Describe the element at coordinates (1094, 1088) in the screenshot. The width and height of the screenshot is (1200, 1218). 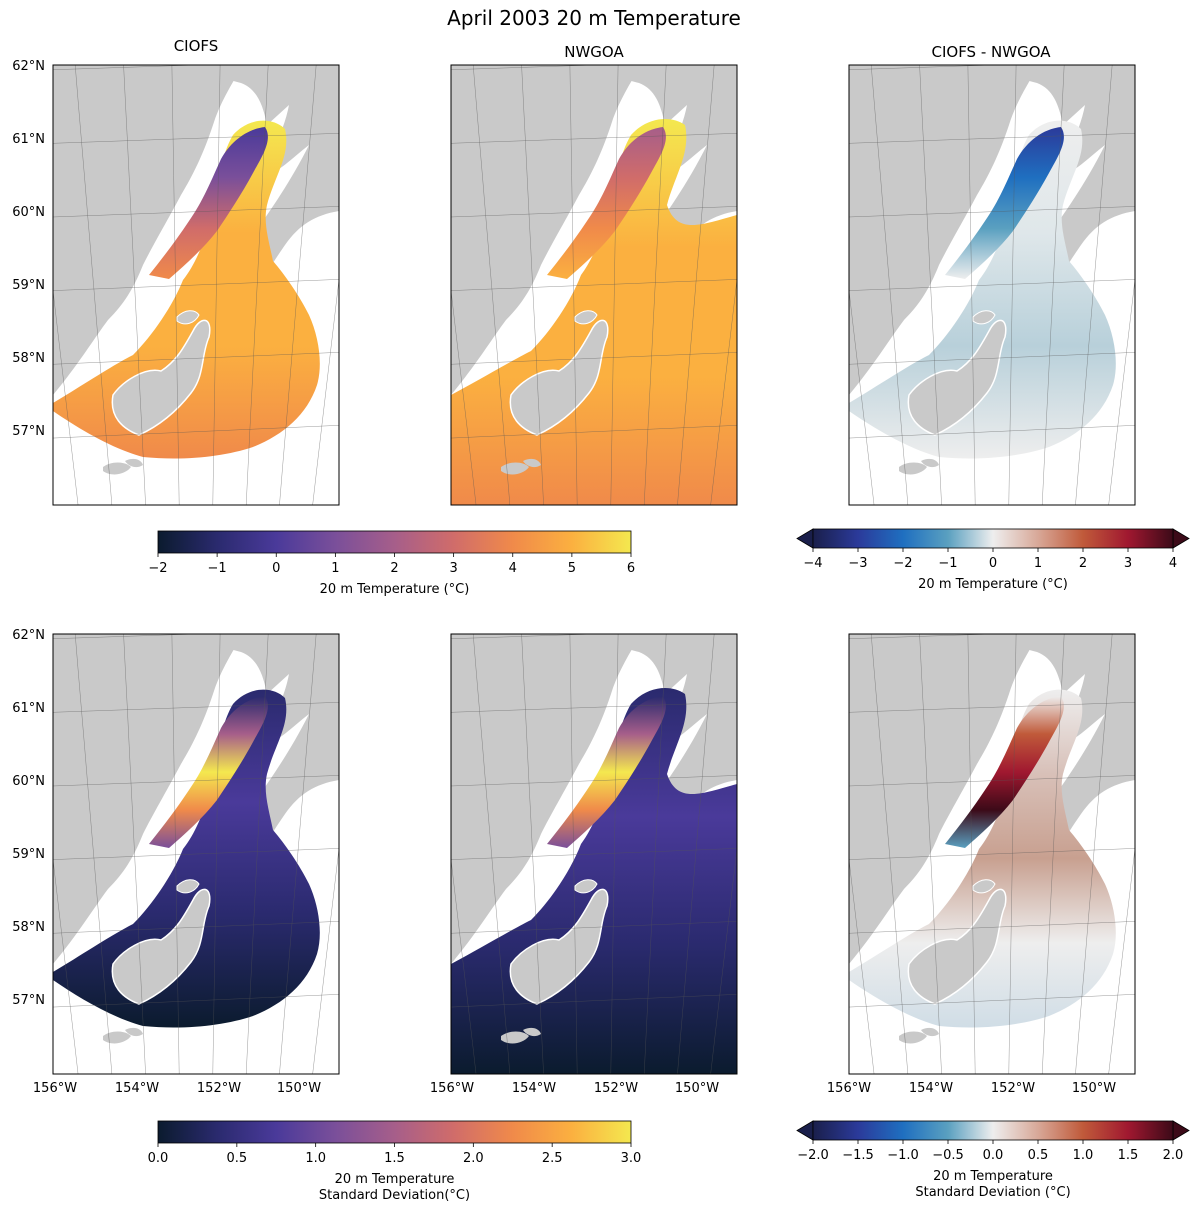
I see `x-tick-label: 150°W` at that location.